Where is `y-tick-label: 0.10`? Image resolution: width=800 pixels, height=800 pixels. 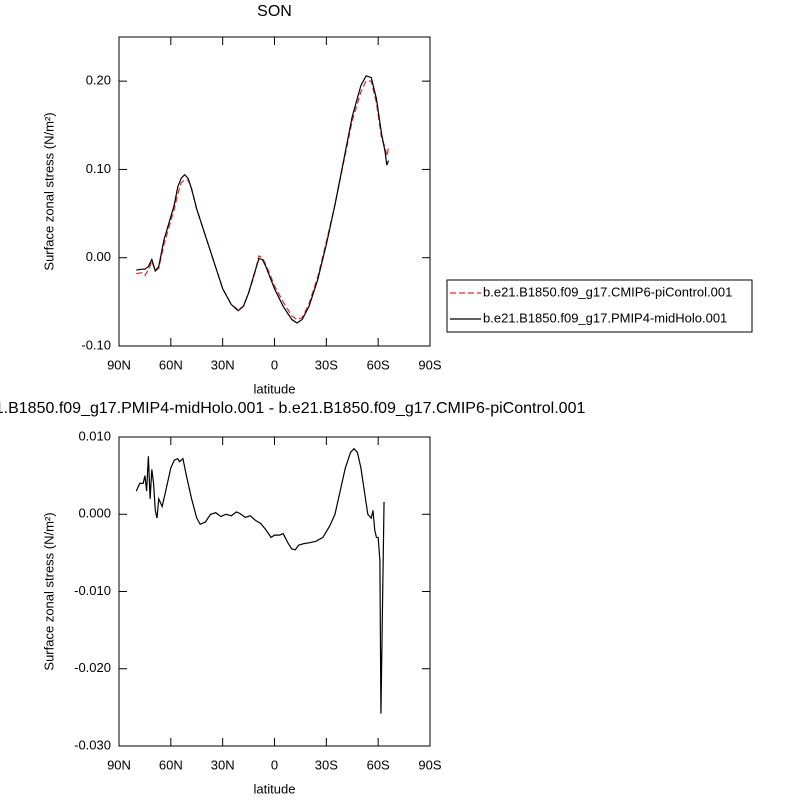 y-tick-label: 0.10 is located at coordinates (98, 168).